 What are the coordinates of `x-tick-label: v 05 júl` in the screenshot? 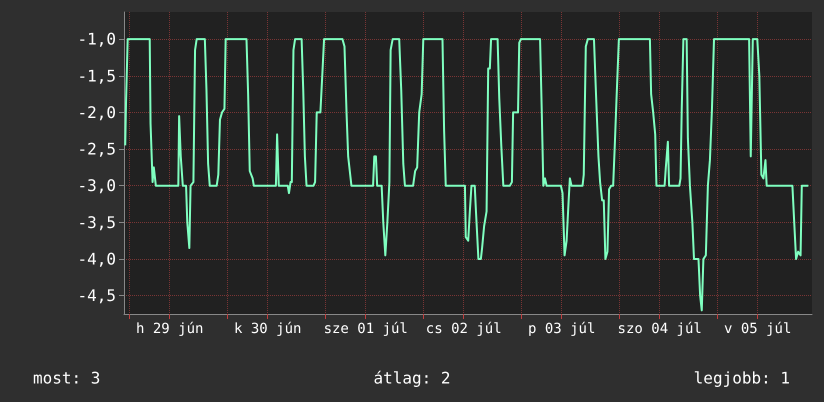 It's located at (758, 329).